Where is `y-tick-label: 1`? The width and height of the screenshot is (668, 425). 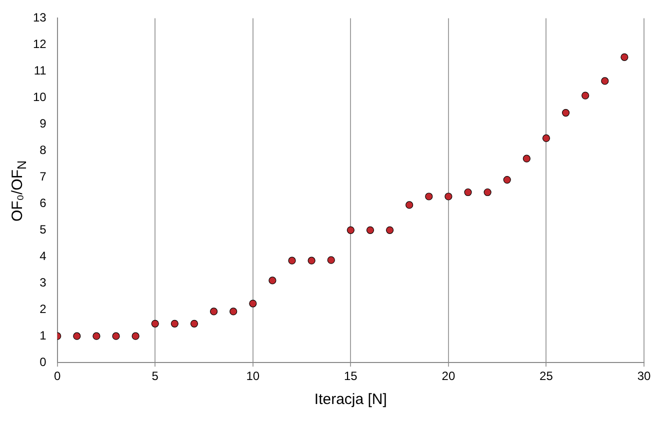 y-tick-label: 1 is located at coordinates (43, 335).